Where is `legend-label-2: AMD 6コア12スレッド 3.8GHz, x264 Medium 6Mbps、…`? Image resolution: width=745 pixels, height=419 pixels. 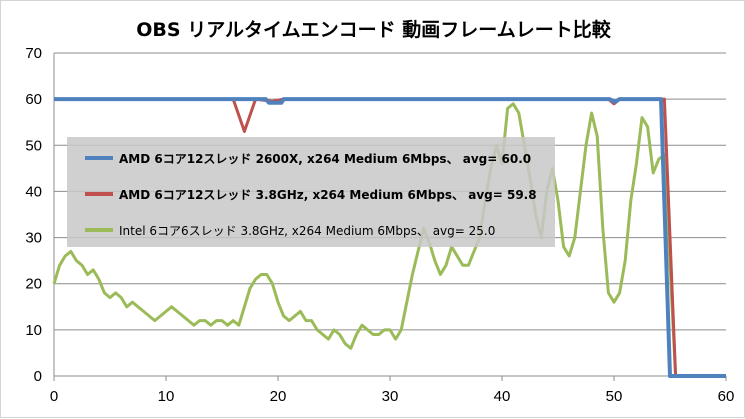 legend-label-2: AMD 6コア12スレッド 3.8GHz, x264 Medium 6Mbps、… is located at coordinates (328, 195).